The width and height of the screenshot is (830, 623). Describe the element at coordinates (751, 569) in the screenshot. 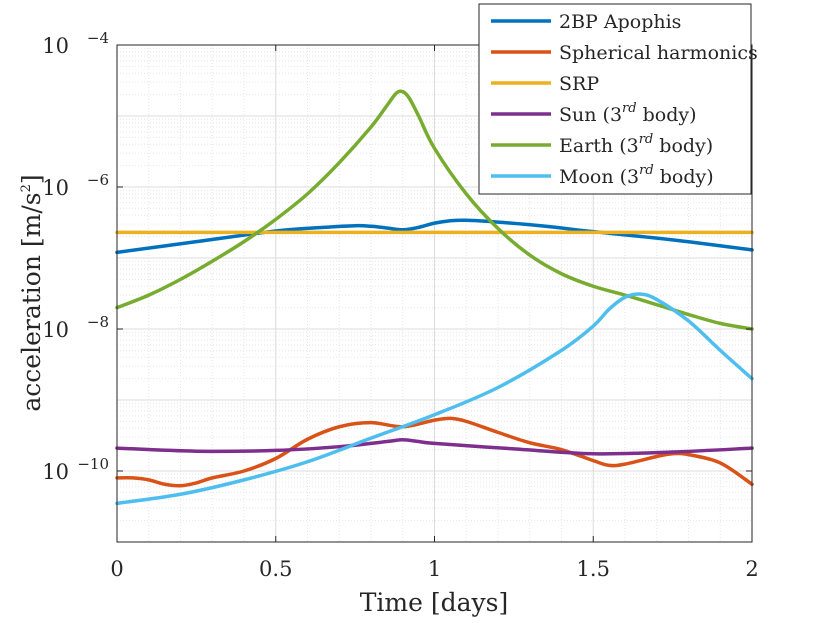

I see `x-tick-label: 2` at that location.